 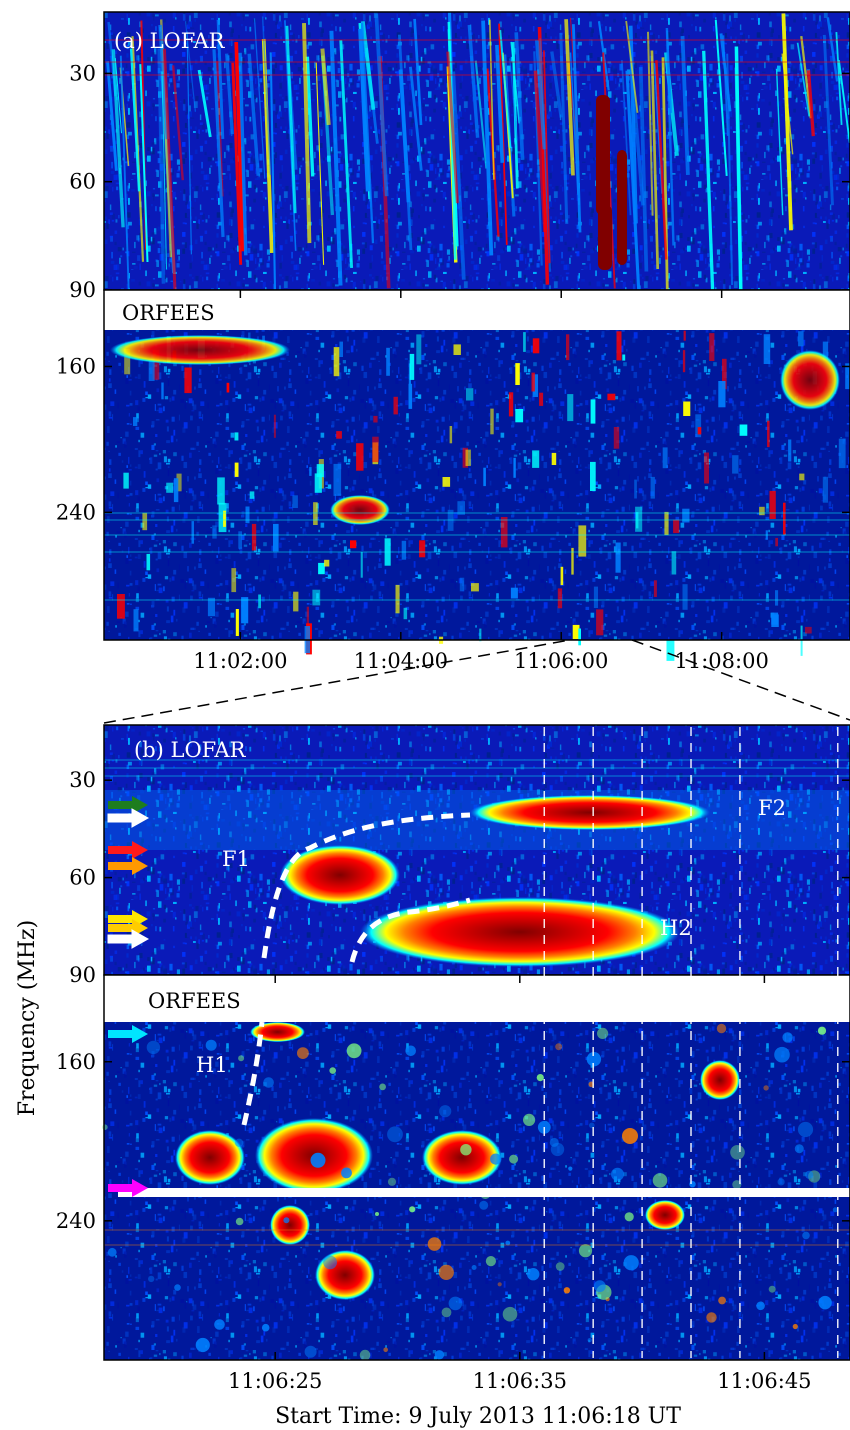 I want to click on panel-label-a-lofar: (a) LOFAR, so click(x=170, y=41).